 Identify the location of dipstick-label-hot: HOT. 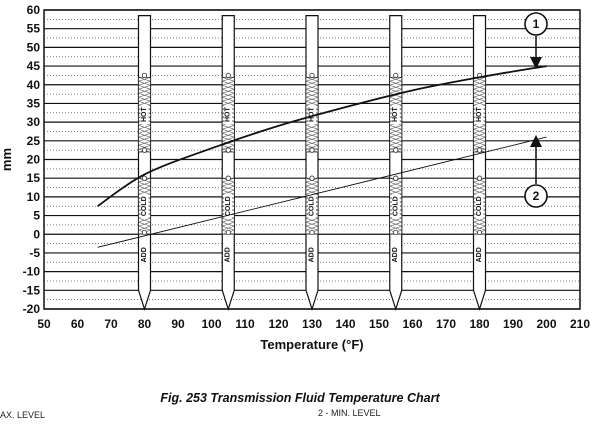
(144, 115).